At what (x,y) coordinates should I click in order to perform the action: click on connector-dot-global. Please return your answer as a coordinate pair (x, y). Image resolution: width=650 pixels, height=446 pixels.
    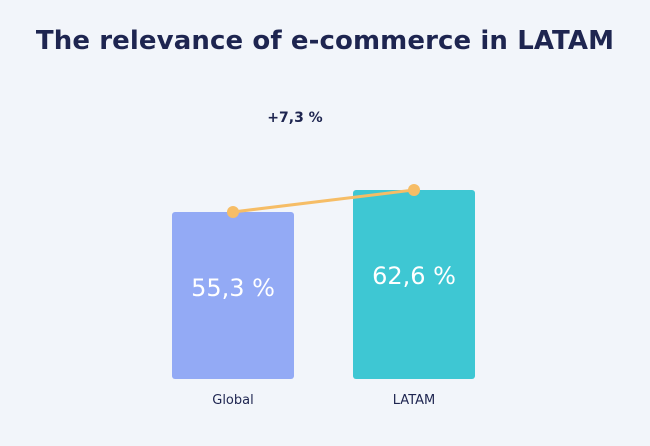
    Looking at the image, I should click on (233, 211).